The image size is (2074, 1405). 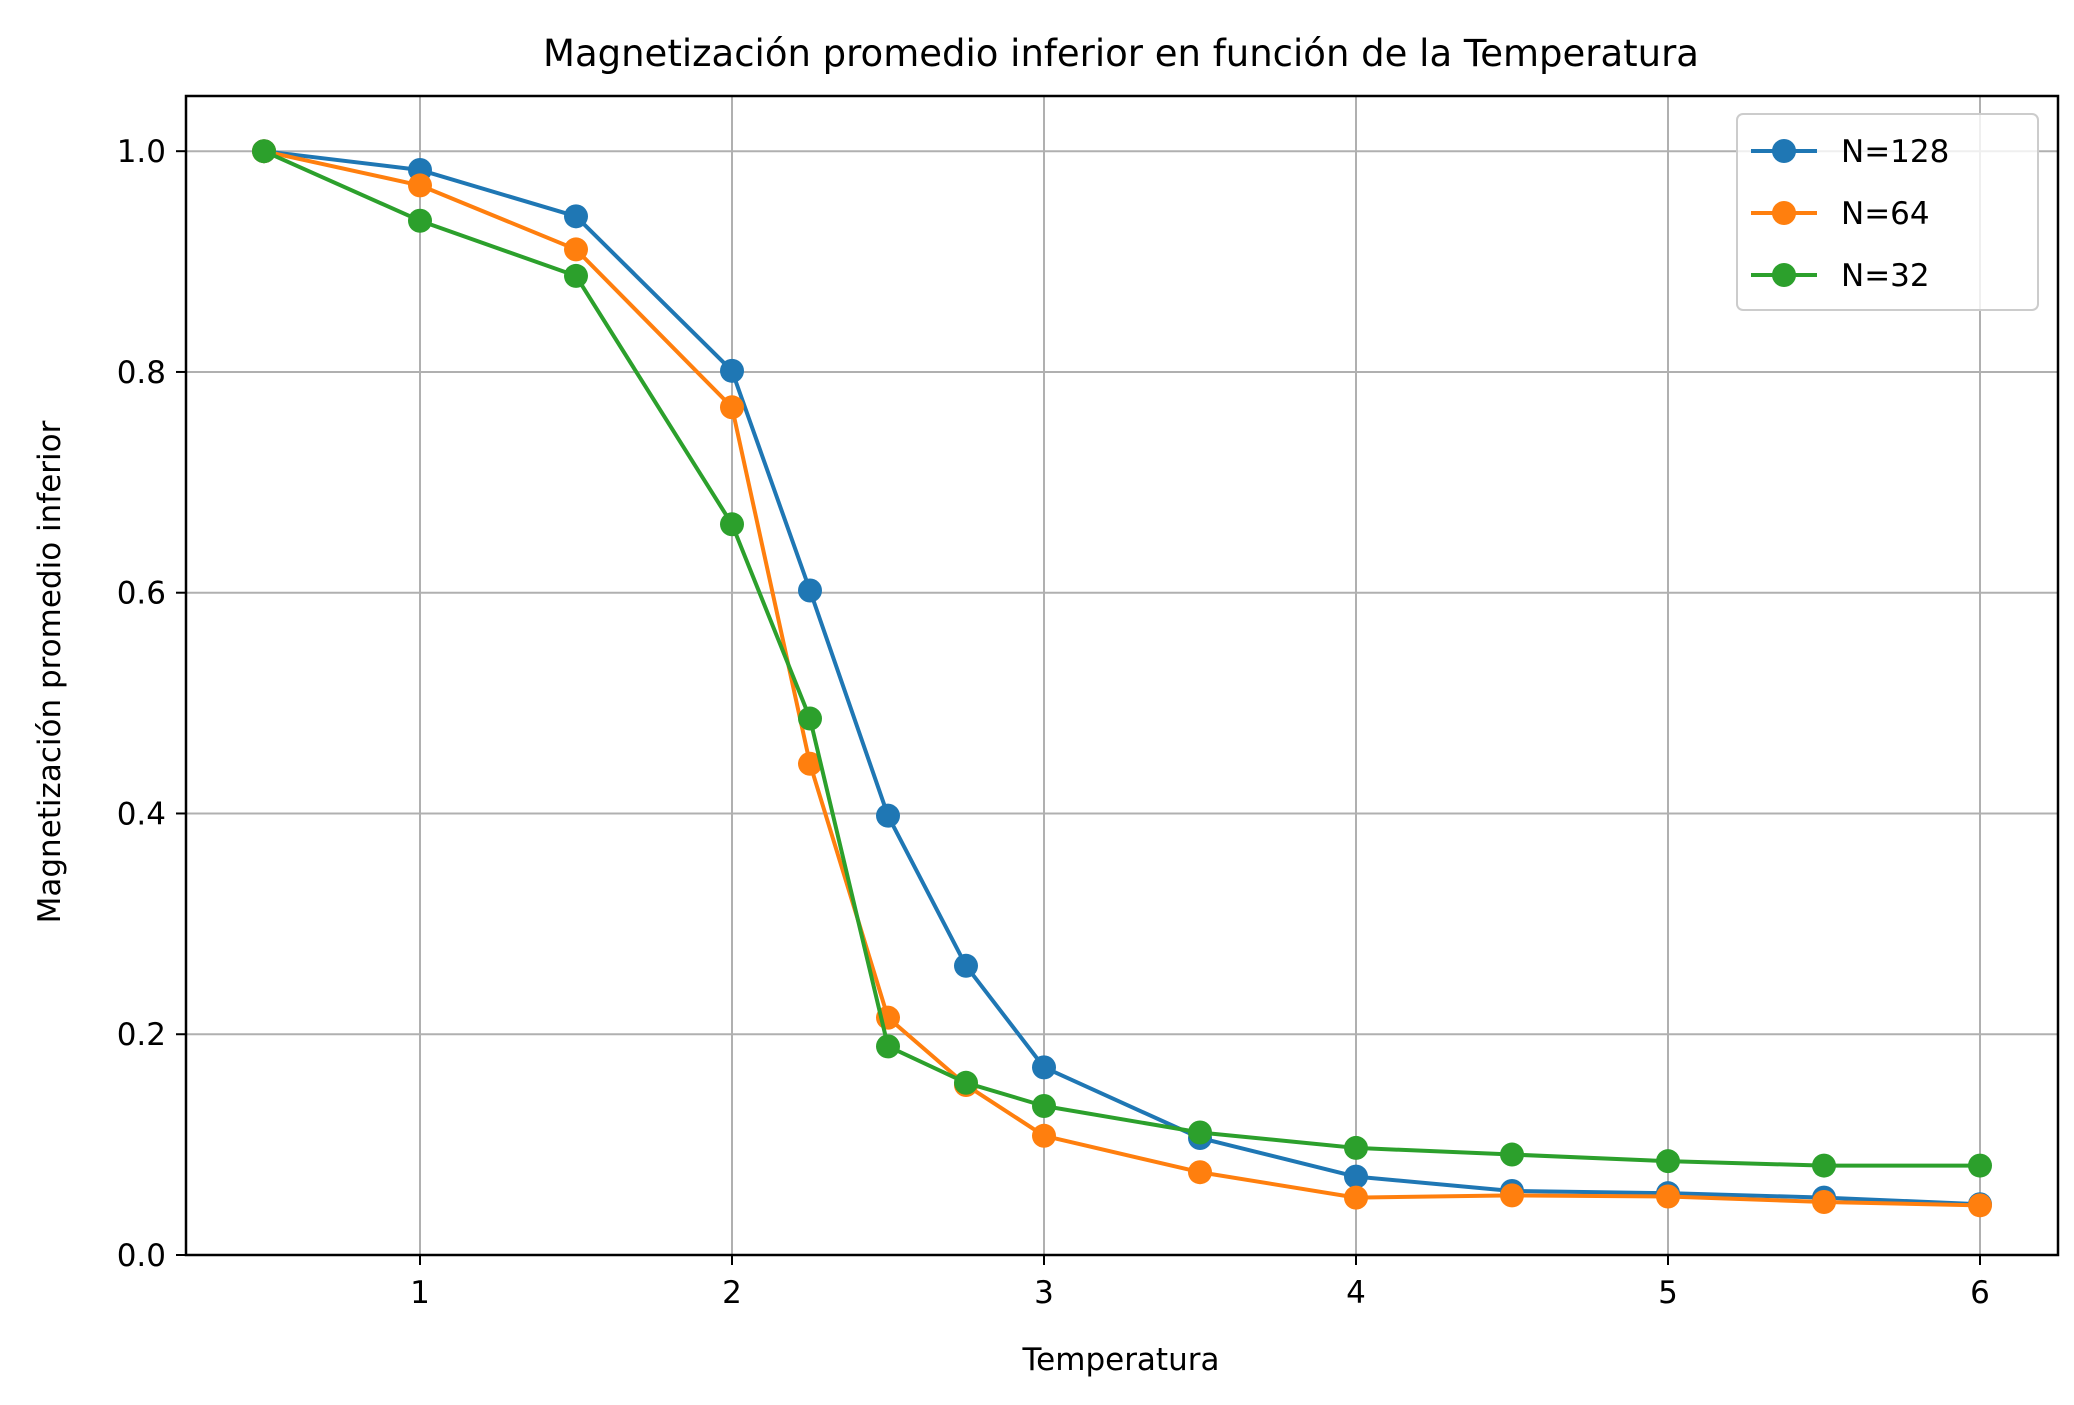 I want to click on y-tick-label: 0.6, so click(x=141, y=594).